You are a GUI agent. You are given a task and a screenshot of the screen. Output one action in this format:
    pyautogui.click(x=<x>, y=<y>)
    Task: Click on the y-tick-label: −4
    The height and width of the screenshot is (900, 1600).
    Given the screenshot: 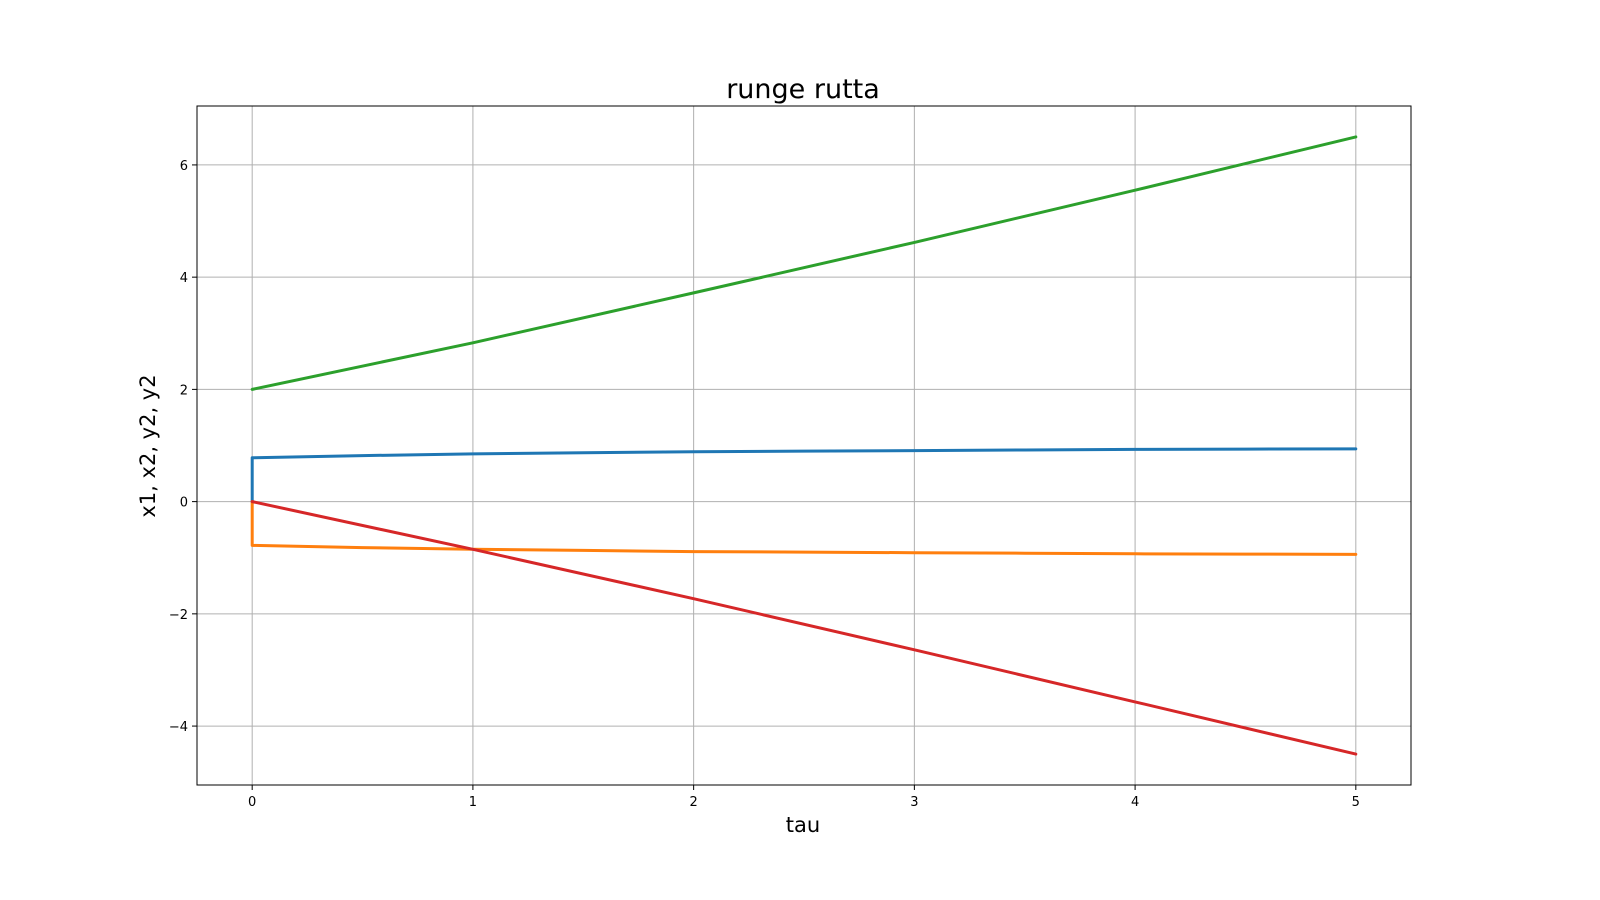 What is the action you would take?
    pyautogui.click(x=178, y=727)
    